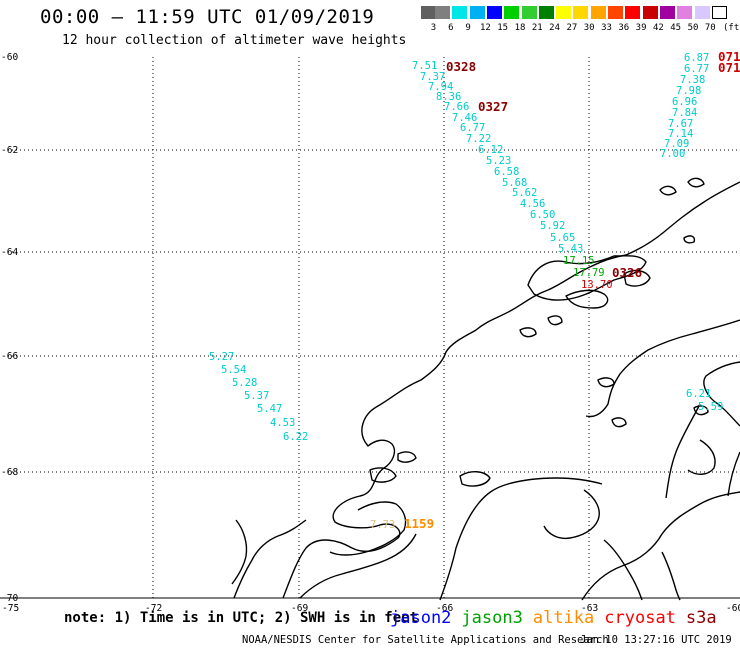 This screenshot has width=740, height=650. What do you see at coordinates (295, 437) in the screenshot?
I see `track-value: 6.22` at bounding box center [295, 437].